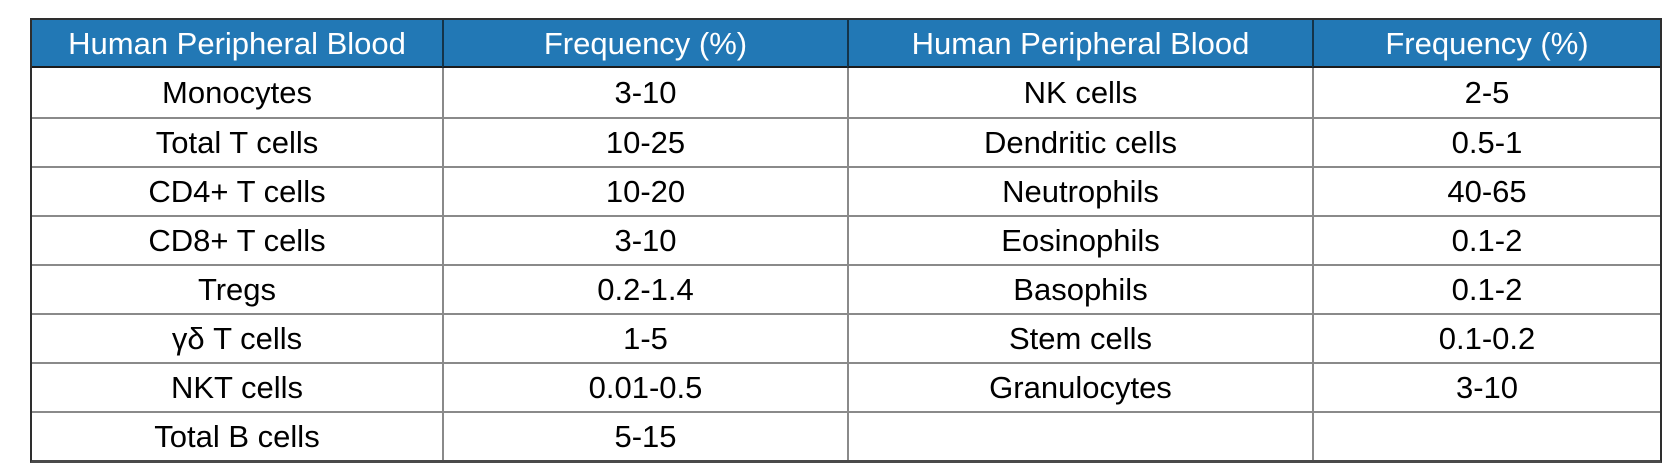  What do you see at coordinates (237, 190) in the screenshot?
I see `table-cell: CD4+ T cells` at bounding box center [237, 190].